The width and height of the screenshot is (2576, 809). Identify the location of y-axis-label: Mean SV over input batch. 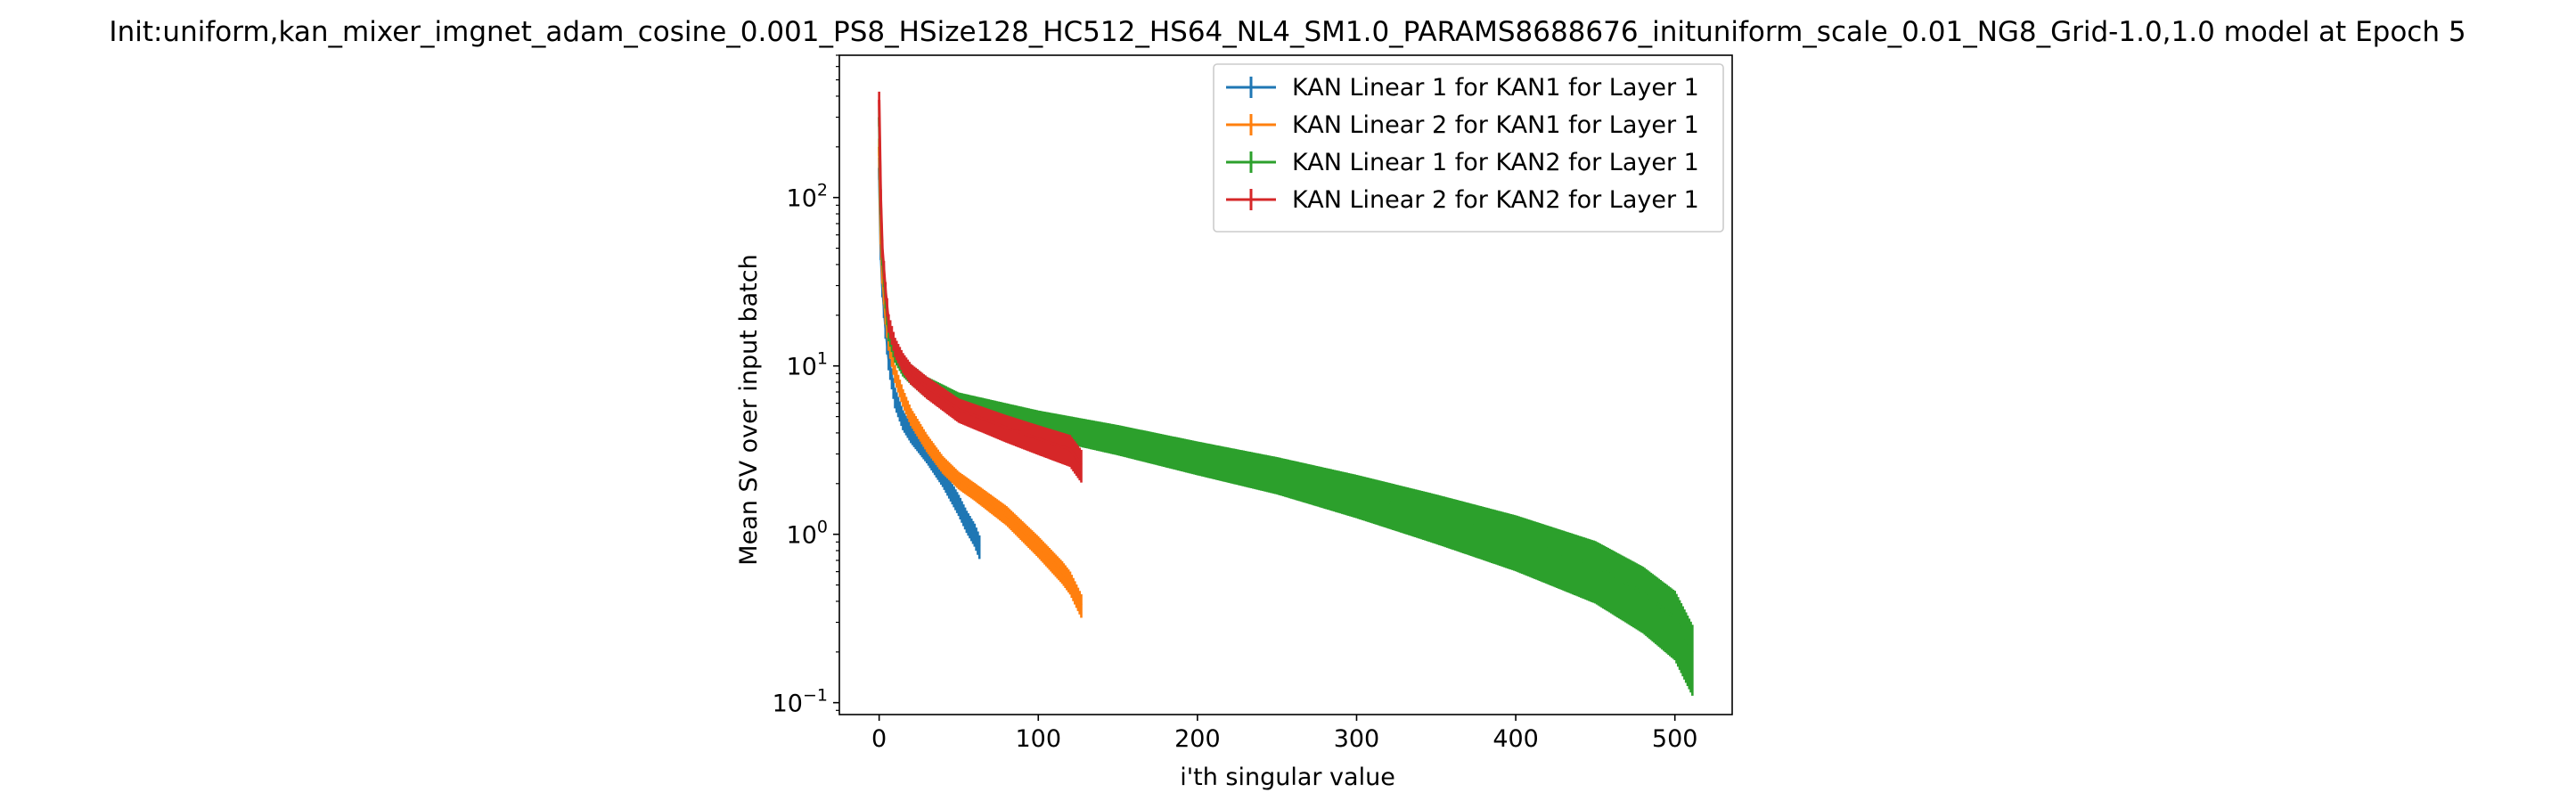
(749, 410).